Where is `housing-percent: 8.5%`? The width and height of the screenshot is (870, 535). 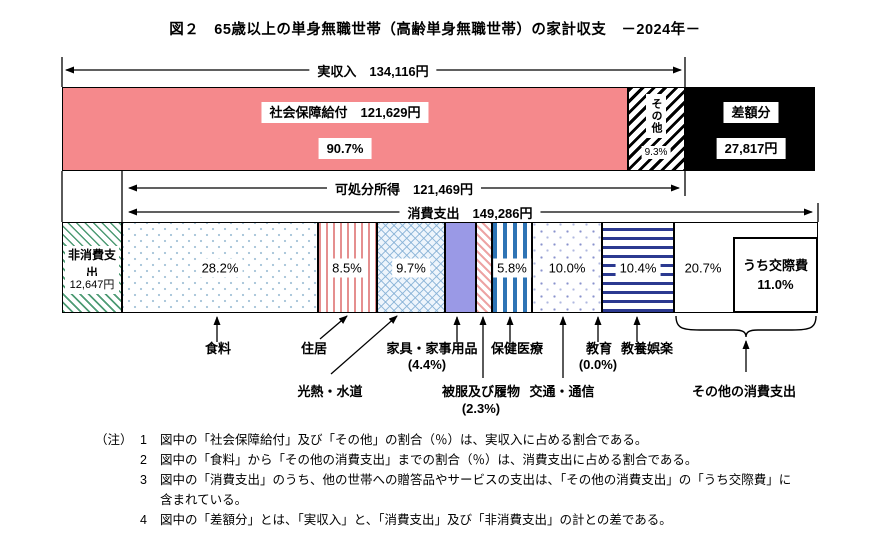 housing-percent: 8.5% is located at coordinates (347, 268).